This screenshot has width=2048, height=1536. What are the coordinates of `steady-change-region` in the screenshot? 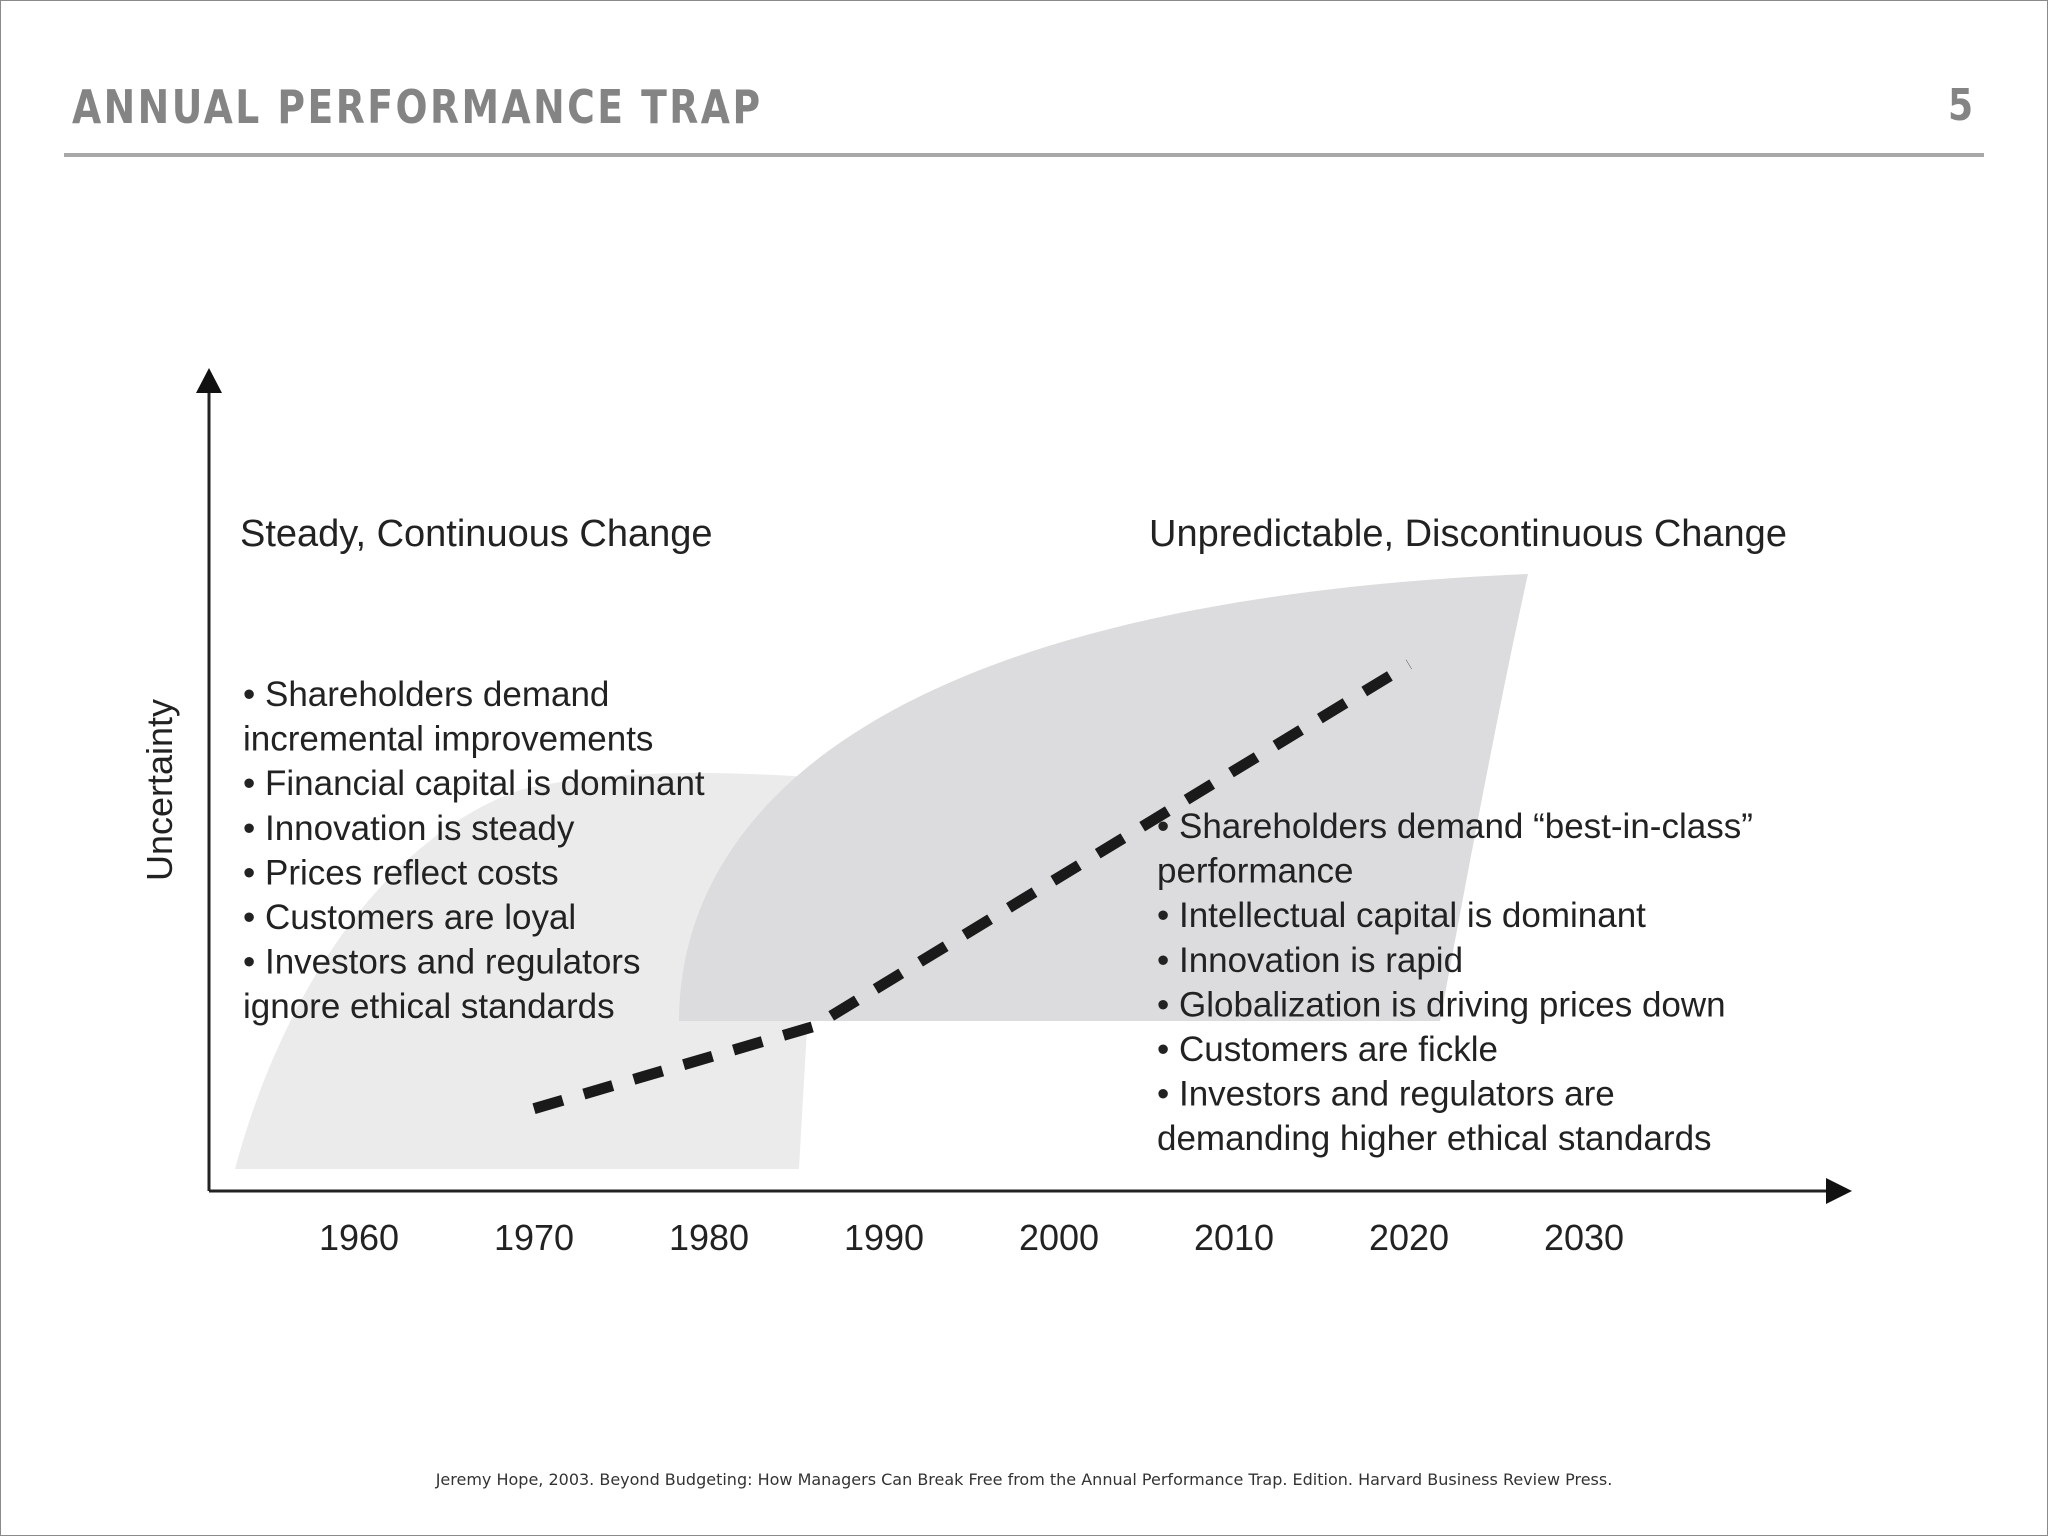 It's located at (527, 971).